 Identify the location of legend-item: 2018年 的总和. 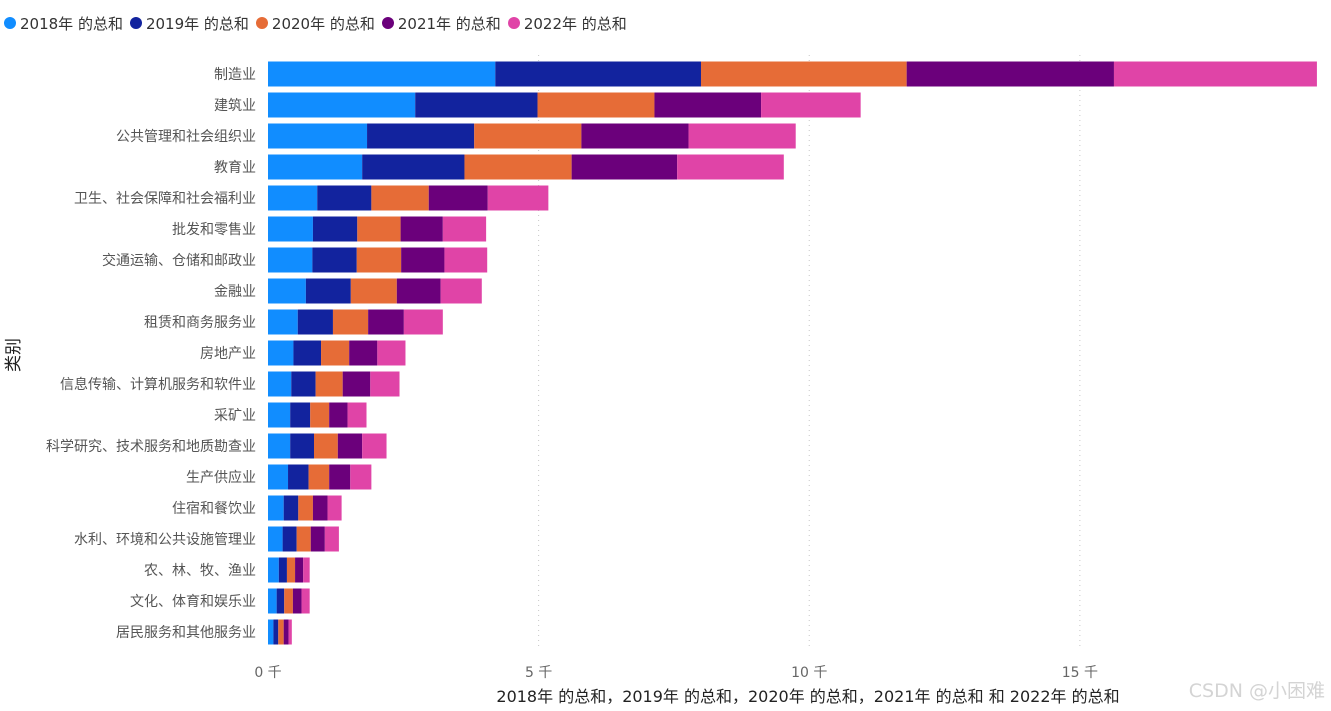
(63, 23).